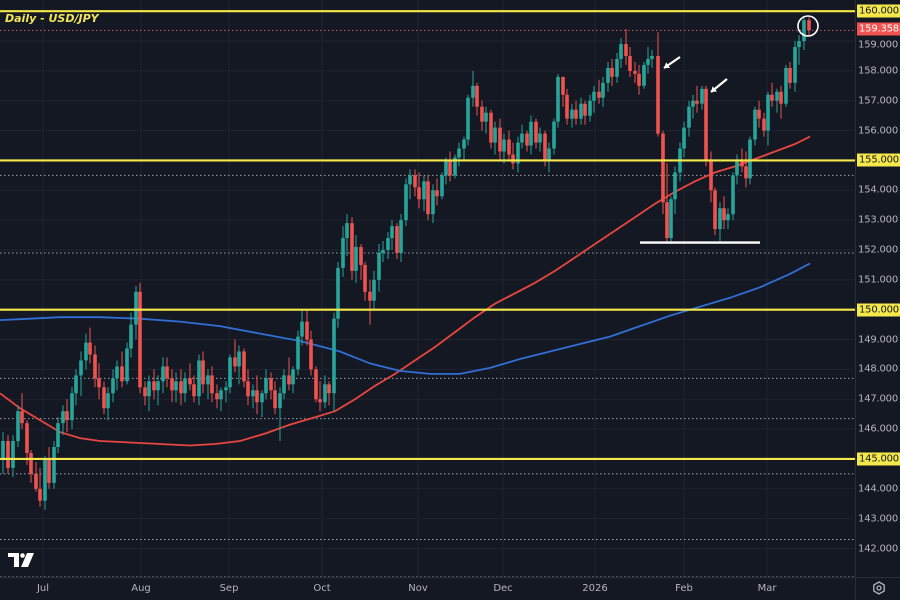 Image resolution: width=900 pixels, height=600 pixels. What do you see at coordinates (878, 310) in the screenshot?
I see `price-level-badge: 150.000` at bounding box center [878, 310].